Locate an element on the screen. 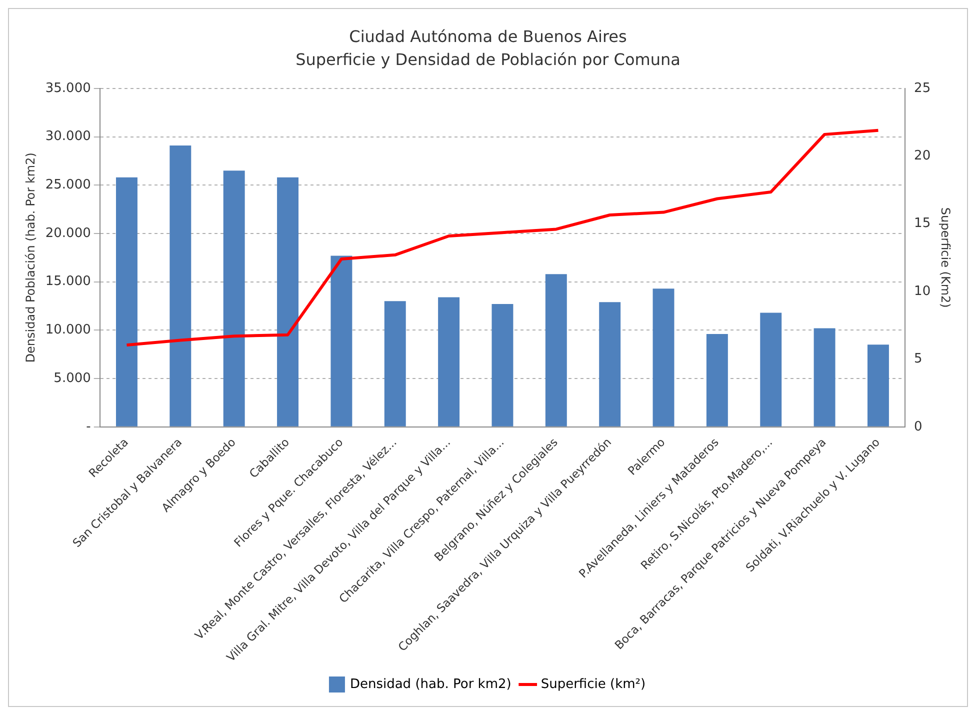 This screenshot has width=976, height=715. y-axis-title: Densidad Población (hab. Por km2) is located at coordinates (30, 257).